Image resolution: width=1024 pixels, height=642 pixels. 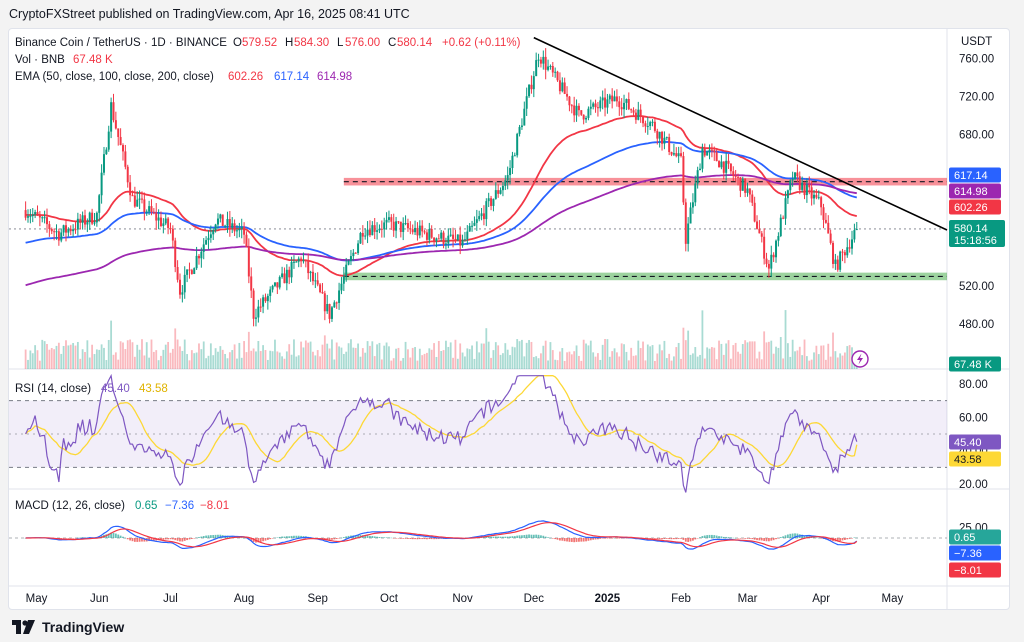 I want to click on macd-value-tag: −7.36, so click(x=968, y=554).